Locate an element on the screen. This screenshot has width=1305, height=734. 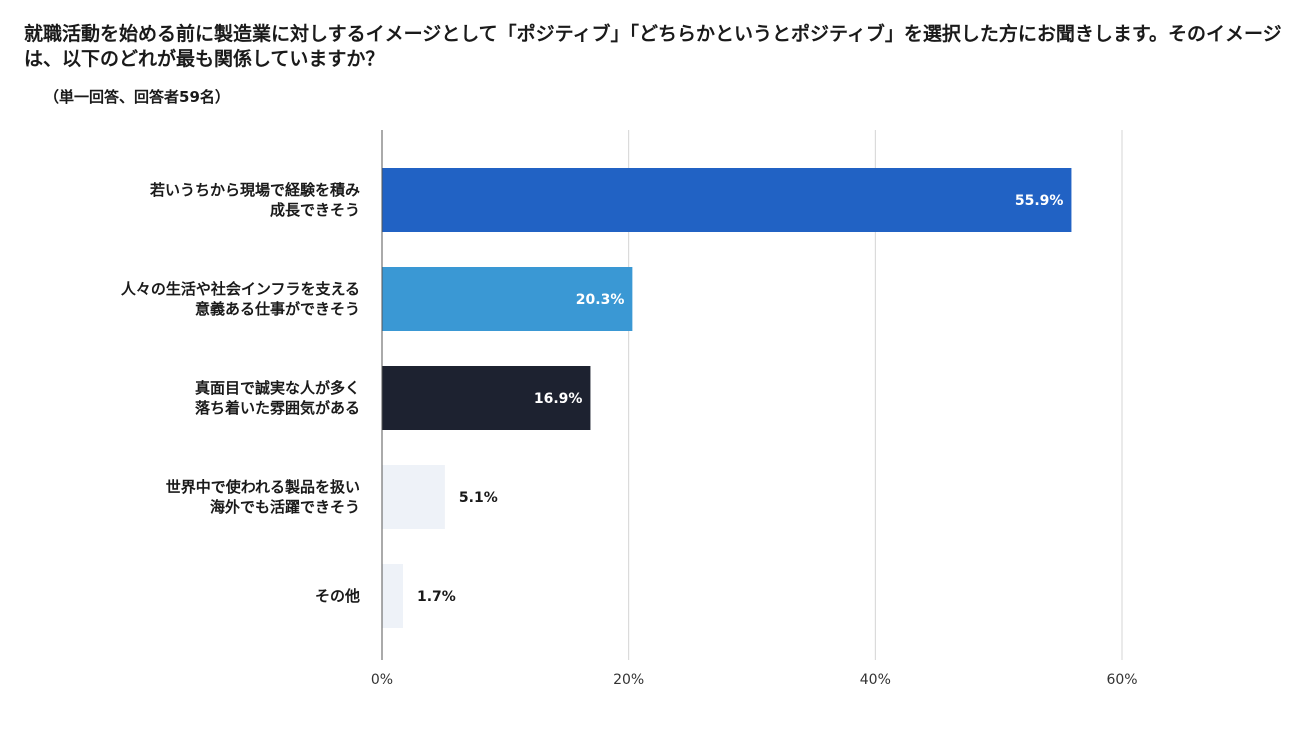
category-label: 海外でも活躍できそう is located at coordinates (285, 507).